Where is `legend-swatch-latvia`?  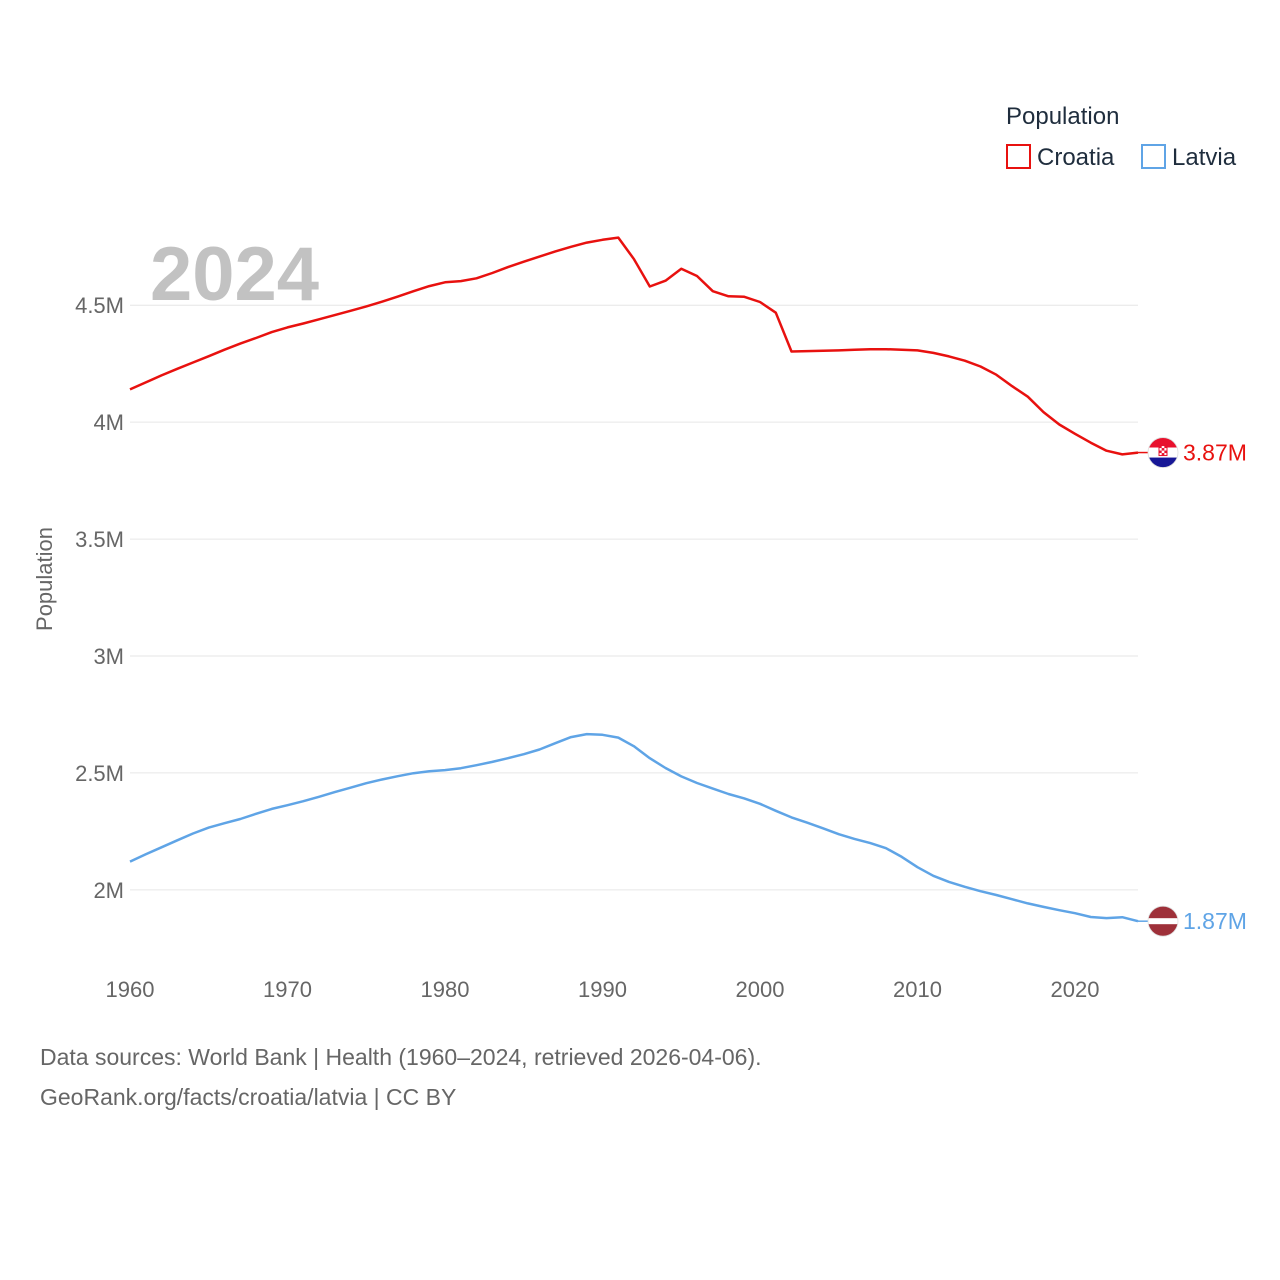
legend-swatch-latvia is located at coordinates (1153, 156).